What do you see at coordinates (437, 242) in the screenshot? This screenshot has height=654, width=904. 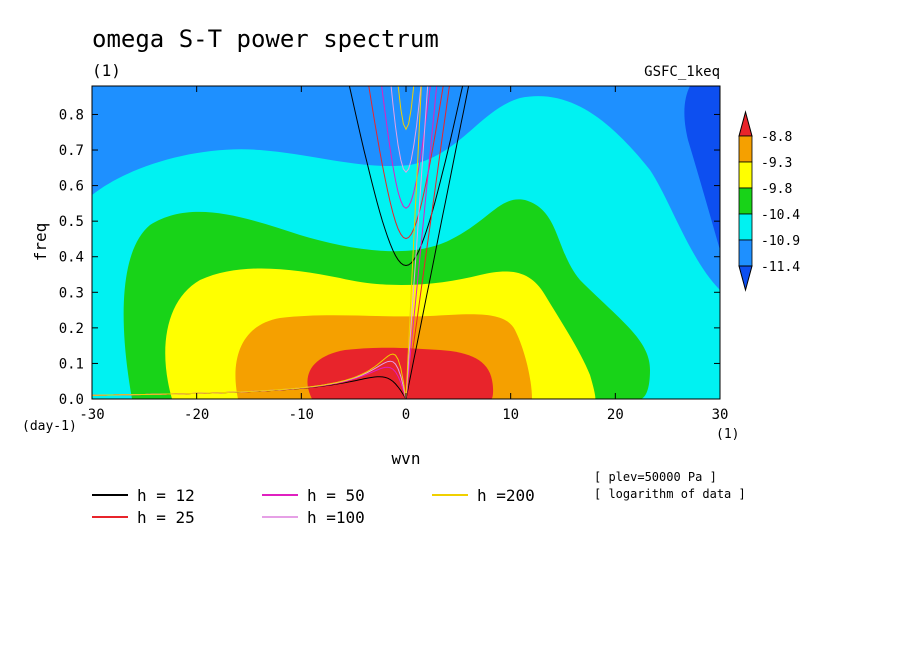 I see `kelvin-wave-curve` at bounding box center [437, 242].